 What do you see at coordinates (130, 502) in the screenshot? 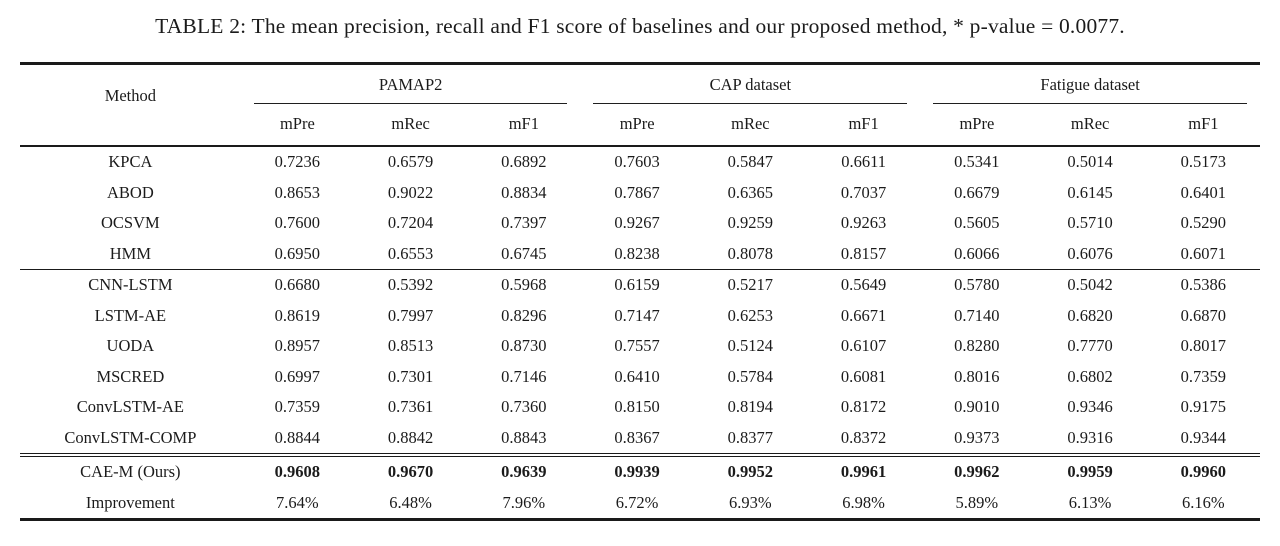
I see `method-name: Improvement` at bounding box center [130, 502].